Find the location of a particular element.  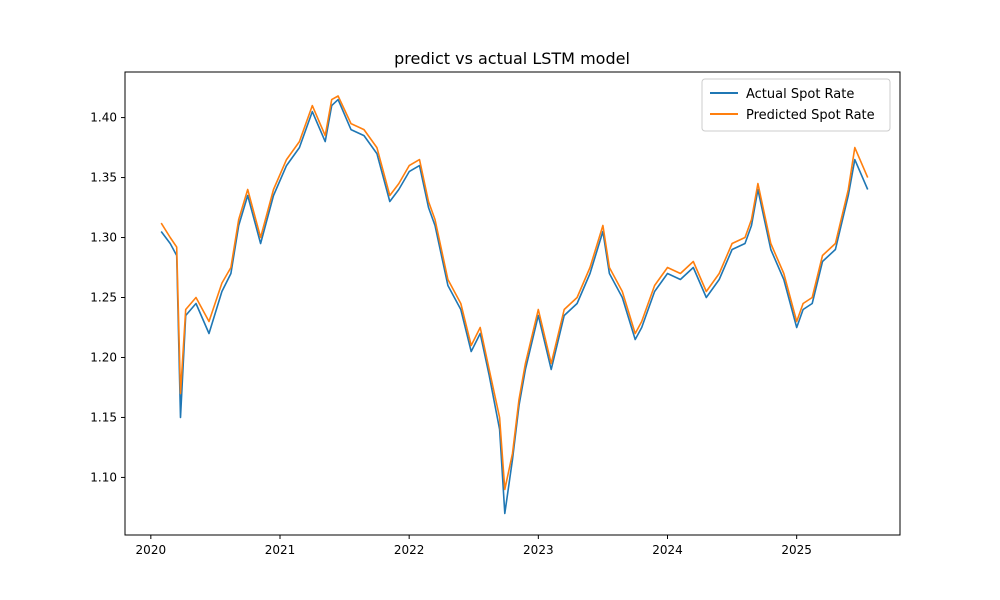

x-tick-label: 2021 is located at coordinates (280, 550).